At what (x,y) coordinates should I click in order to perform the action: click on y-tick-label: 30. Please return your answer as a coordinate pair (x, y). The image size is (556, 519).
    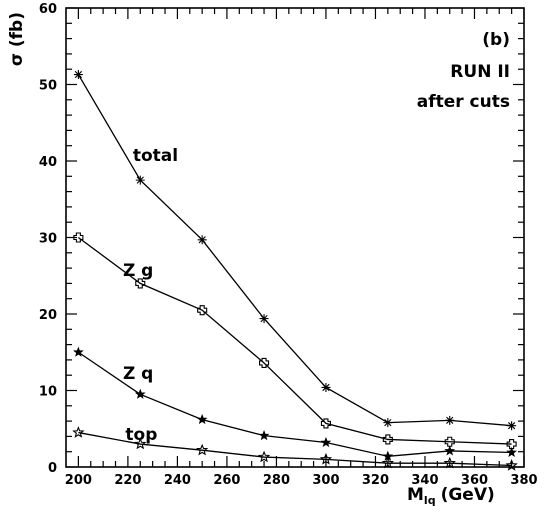
    Looking at the image, I should click on (48, 239).